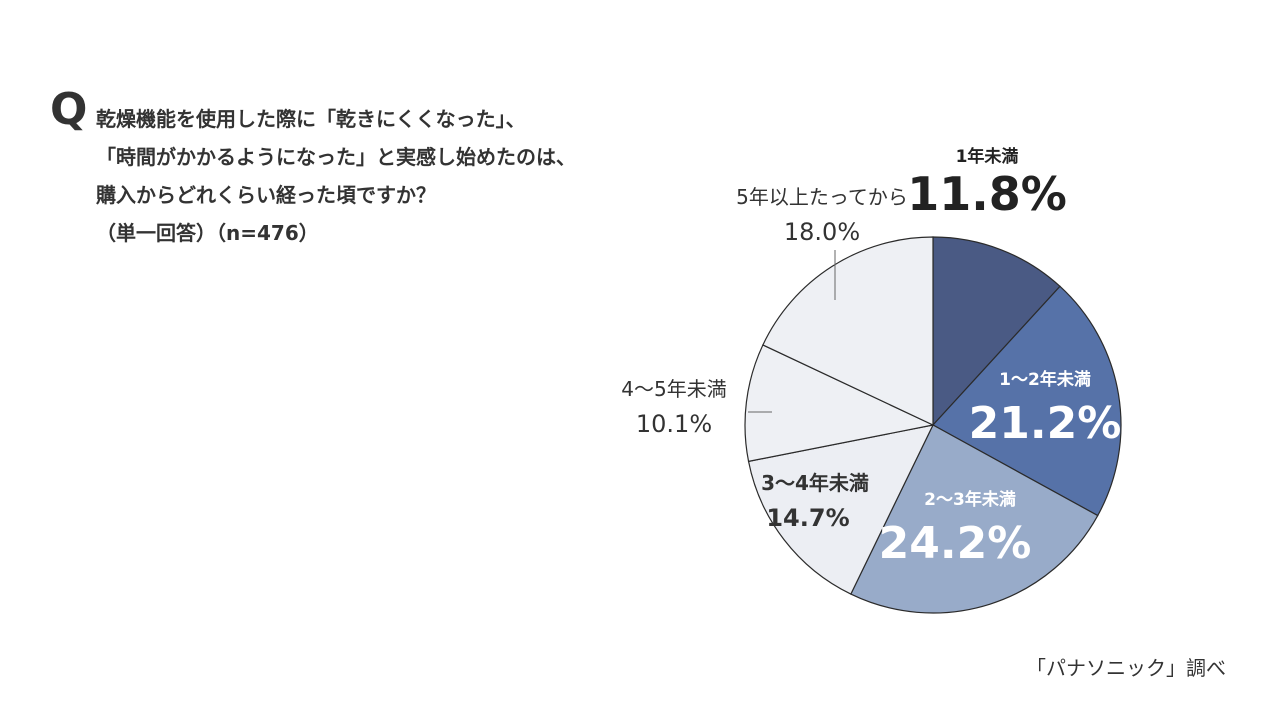 The width and height of the screenshot is (1280, 720). Describe the element at coordinates (1045, 379) in the screenshot. I see `slice-label-2: 1〜2年未満` at that location.